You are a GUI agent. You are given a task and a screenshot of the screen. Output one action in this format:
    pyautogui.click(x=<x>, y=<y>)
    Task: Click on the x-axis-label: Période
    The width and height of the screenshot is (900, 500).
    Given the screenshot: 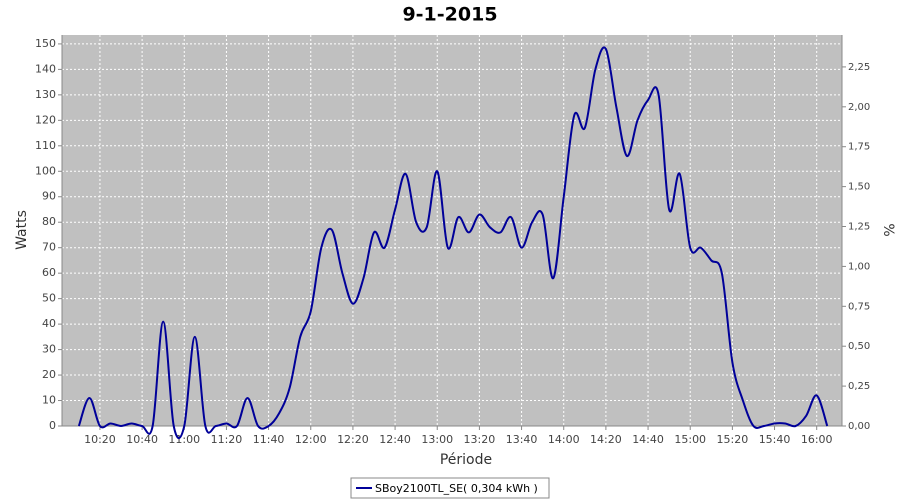 What is the action you would take?
    pyautogui.click(x=466, y=460)
    